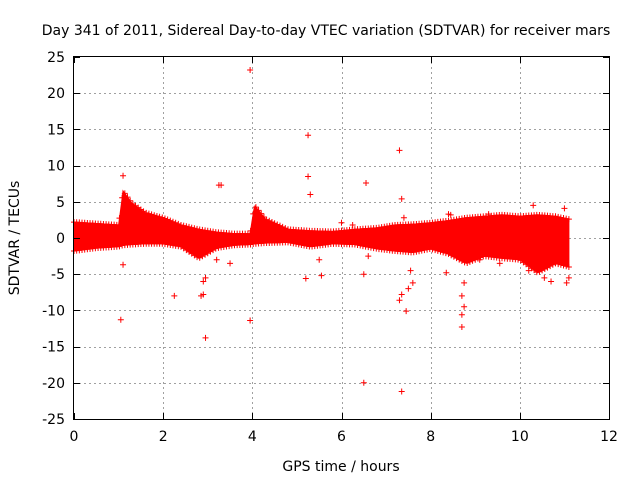 Image resolution: width=640 pixels, height=480 pixels. Describe the element at coordinates (56, 58) in the screenshot. I see `y-tick-label: 25` at that location.